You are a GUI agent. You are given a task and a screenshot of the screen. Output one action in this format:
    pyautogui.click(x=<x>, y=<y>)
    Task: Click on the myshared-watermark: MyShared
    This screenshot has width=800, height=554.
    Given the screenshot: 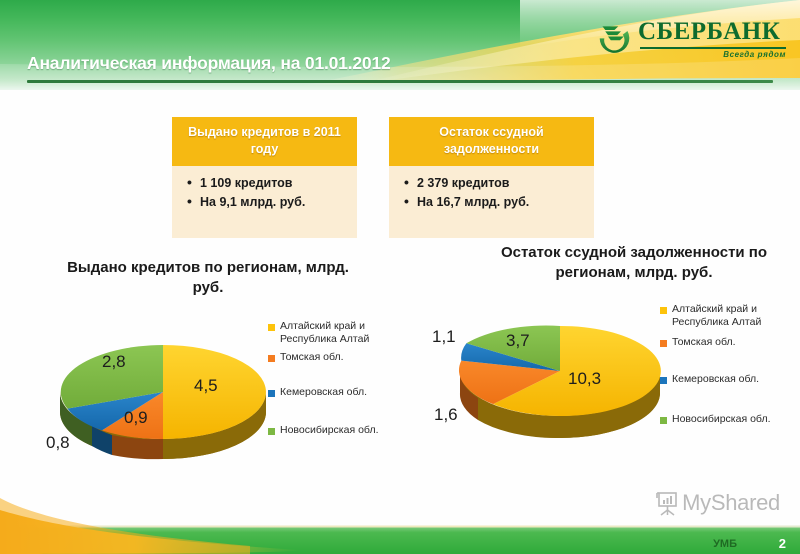 What is the action you would take?
    pyautogui.click(x=716, y=503)
    